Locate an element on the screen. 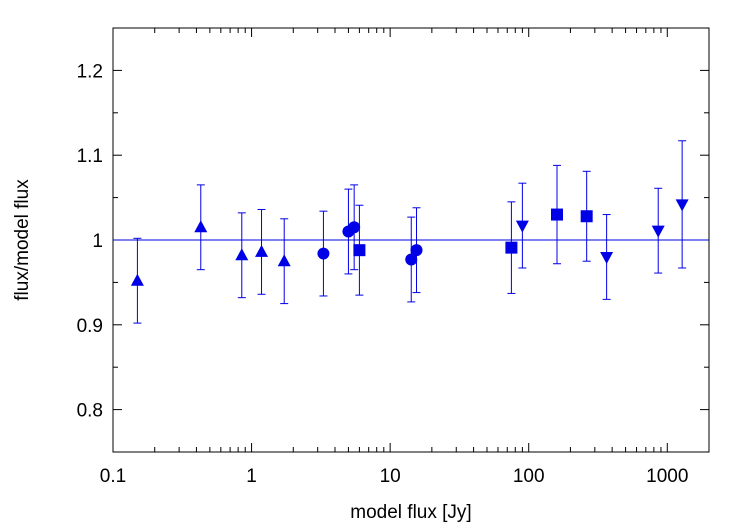 This screenshot has height=525, width=750. y-axis-label: flux/model flux is located at coordinates (22, 240).